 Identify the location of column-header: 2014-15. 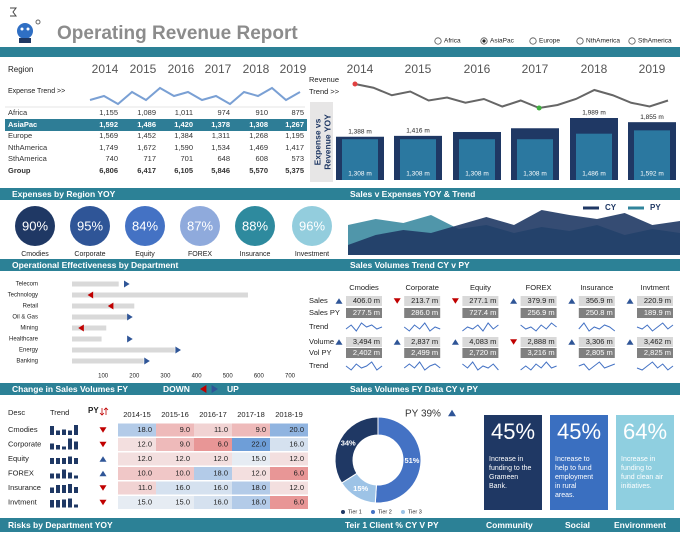
(137, 414).